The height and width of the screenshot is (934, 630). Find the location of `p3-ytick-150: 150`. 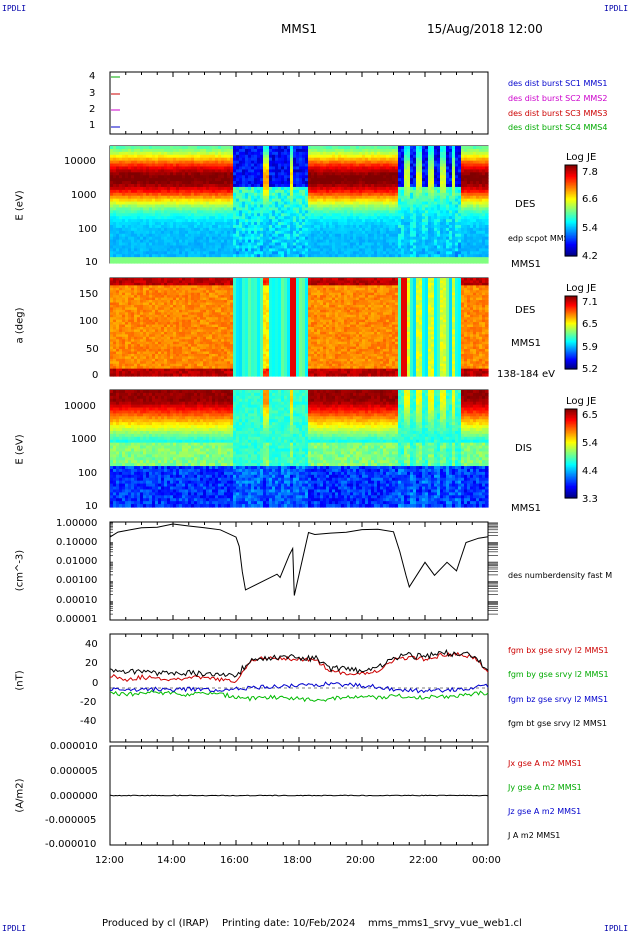

p3-ytick-150: 150 is located at coordinates (89, 294).